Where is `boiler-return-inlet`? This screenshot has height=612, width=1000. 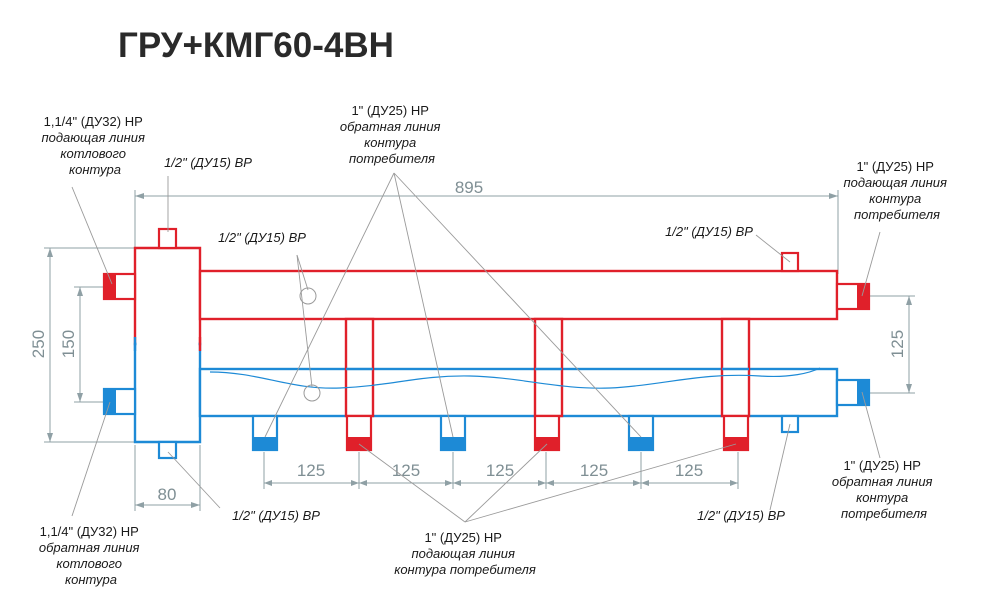 boiler-return-inlet is located at coordinates (119, 401).